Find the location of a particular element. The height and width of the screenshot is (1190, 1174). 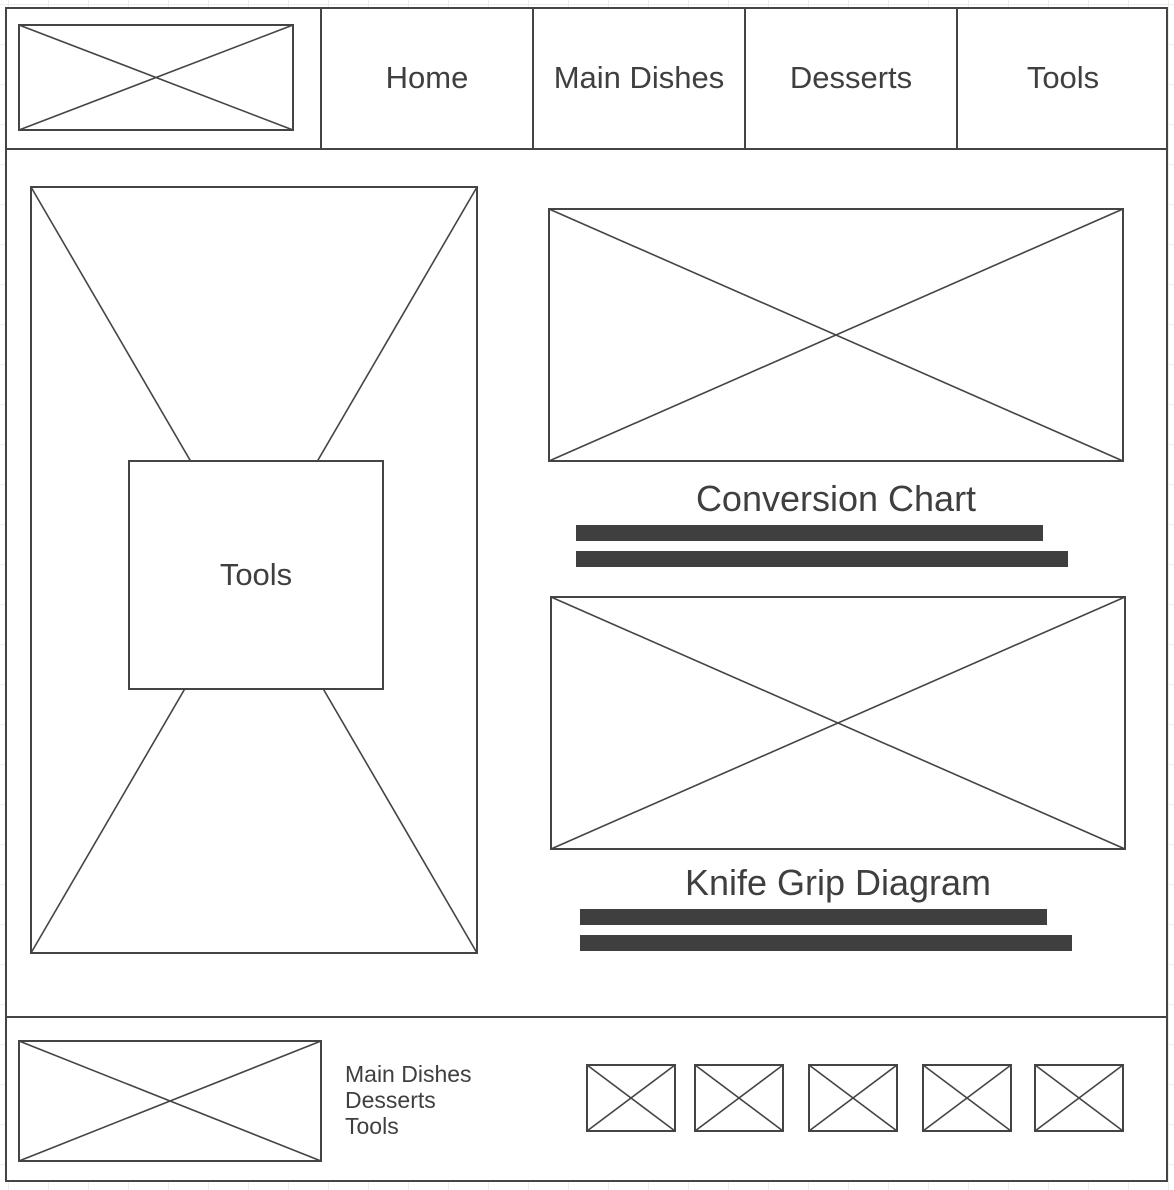

header-logo is located at coordinates (156, 77).